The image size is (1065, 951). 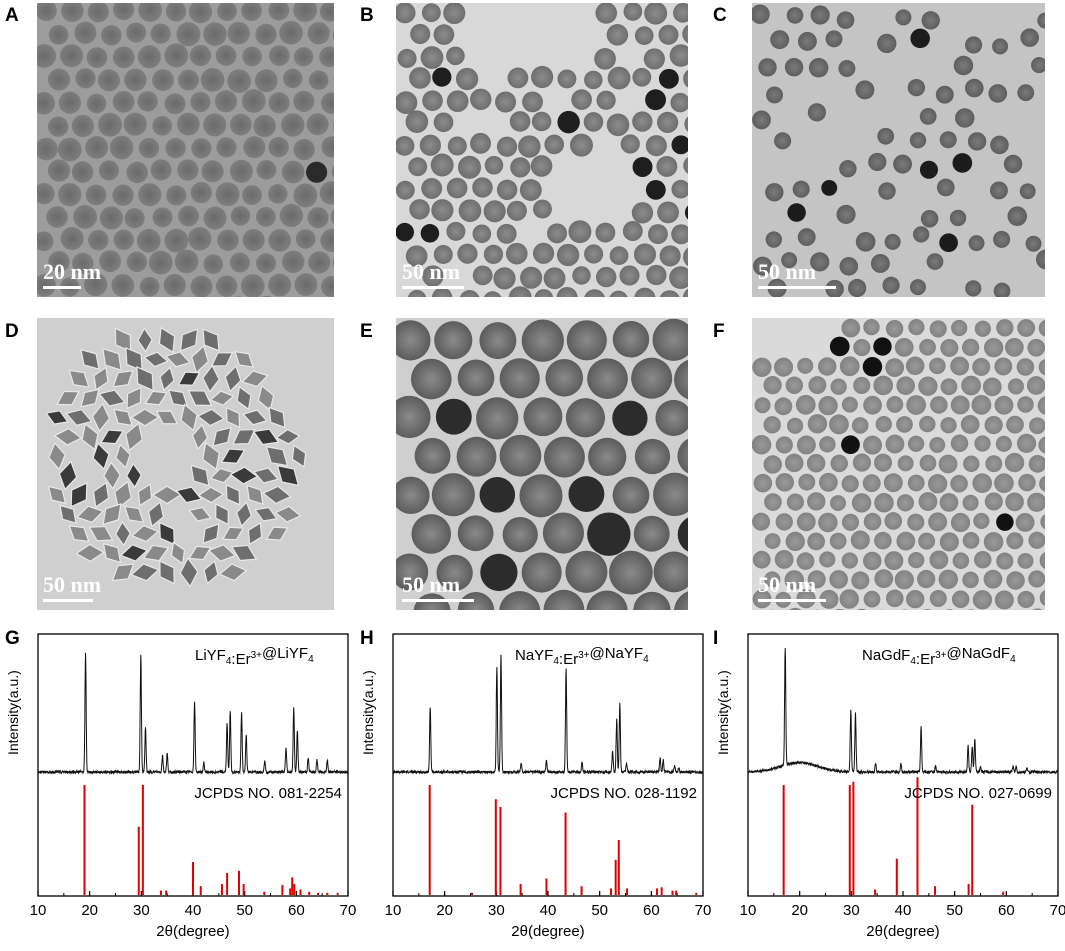 I want to click on scale-bar-f: 50 nm, so click(x=787, y=585).